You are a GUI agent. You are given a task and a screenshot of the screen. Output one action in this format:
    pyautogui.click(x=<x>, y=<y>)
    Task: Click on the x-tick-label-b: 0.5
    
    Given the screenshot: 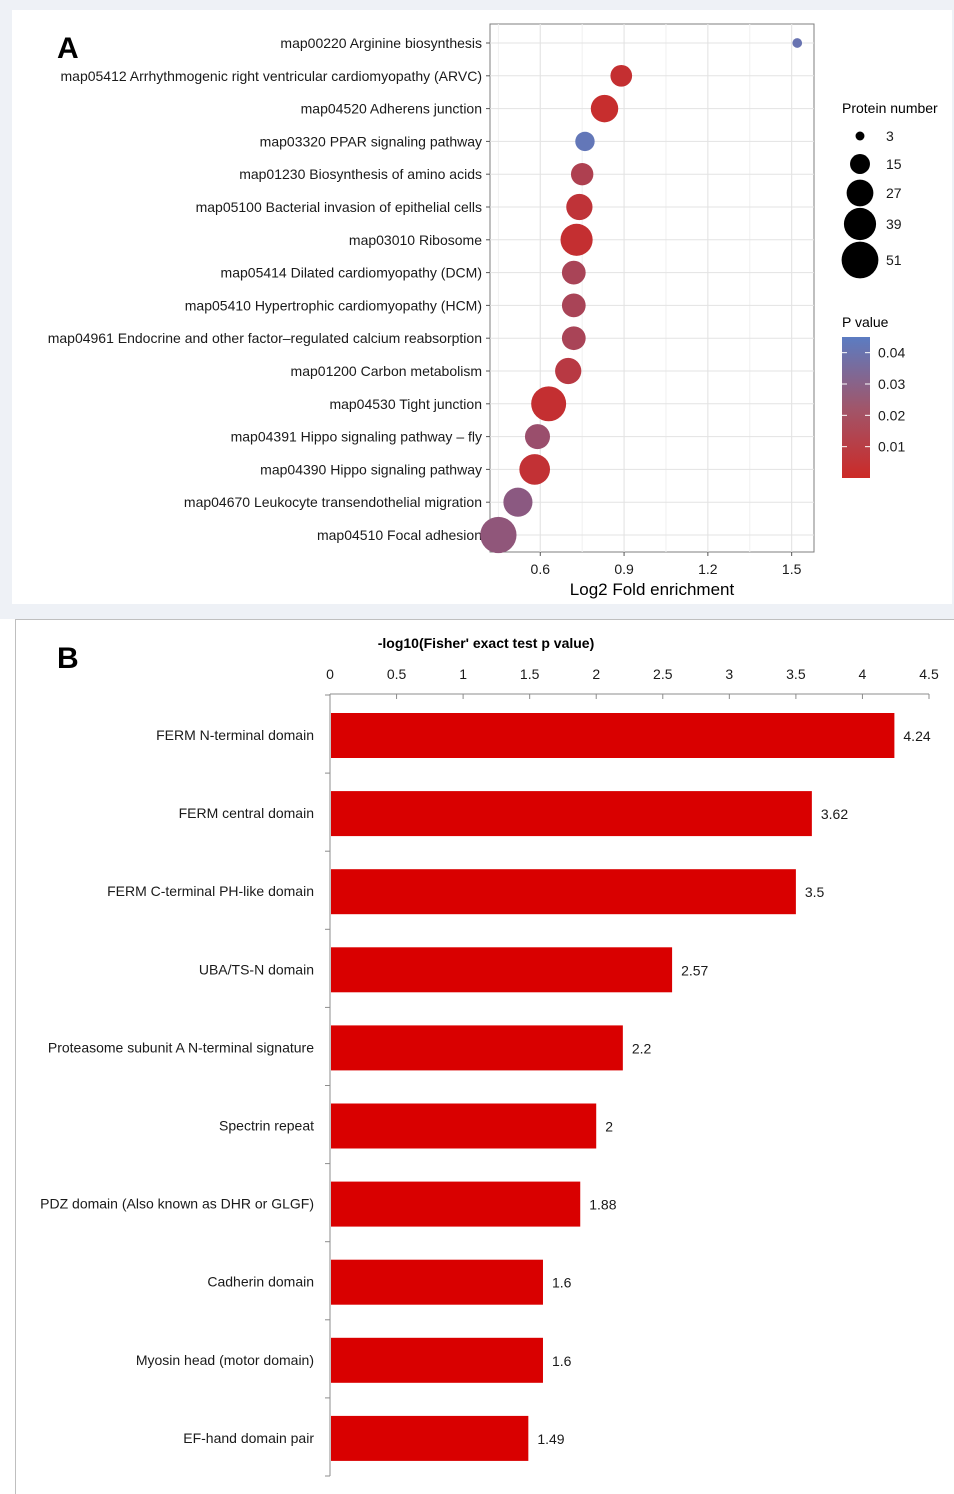 What is the action you would take?
    pyautogui.click(x=397, y=674)
    